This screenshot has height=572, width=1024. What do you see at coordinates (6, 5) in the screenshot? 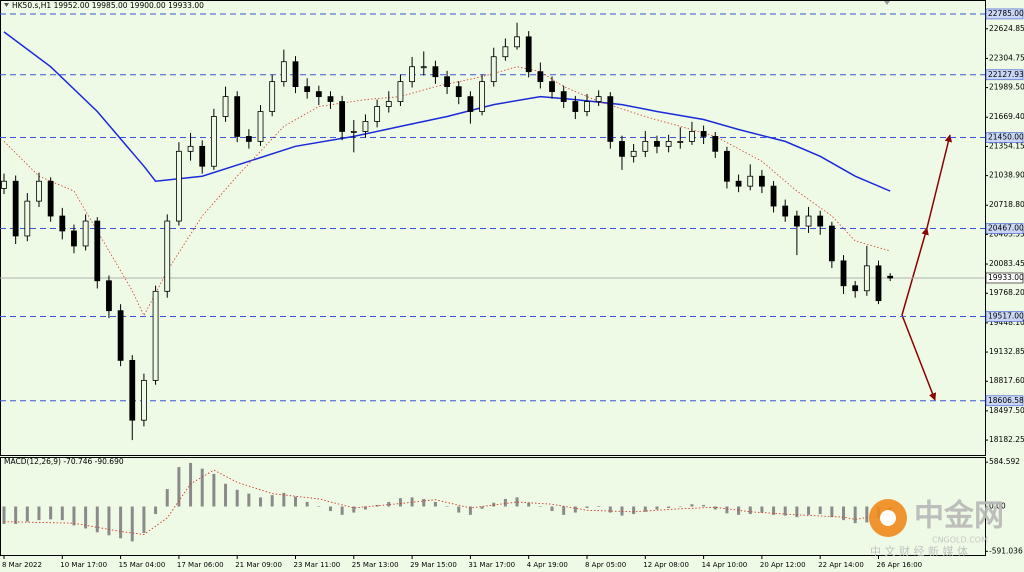
I see `title-icon` at bounding box center [6, 5].